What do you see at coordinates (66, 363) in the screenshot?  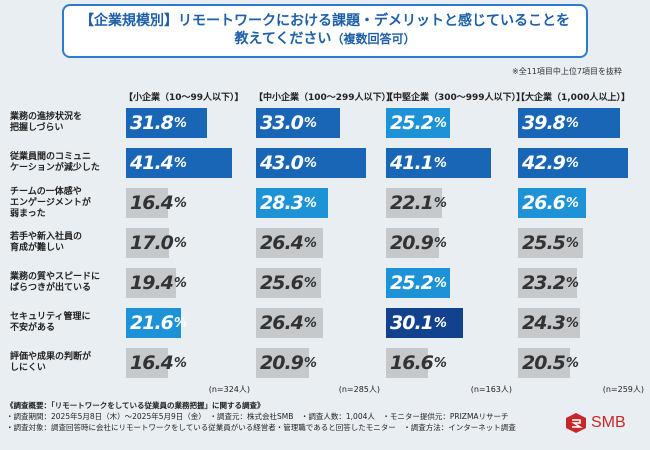 I see `row-label: 評価や成果の判断が しにくい` at bounding box center [66, 363].